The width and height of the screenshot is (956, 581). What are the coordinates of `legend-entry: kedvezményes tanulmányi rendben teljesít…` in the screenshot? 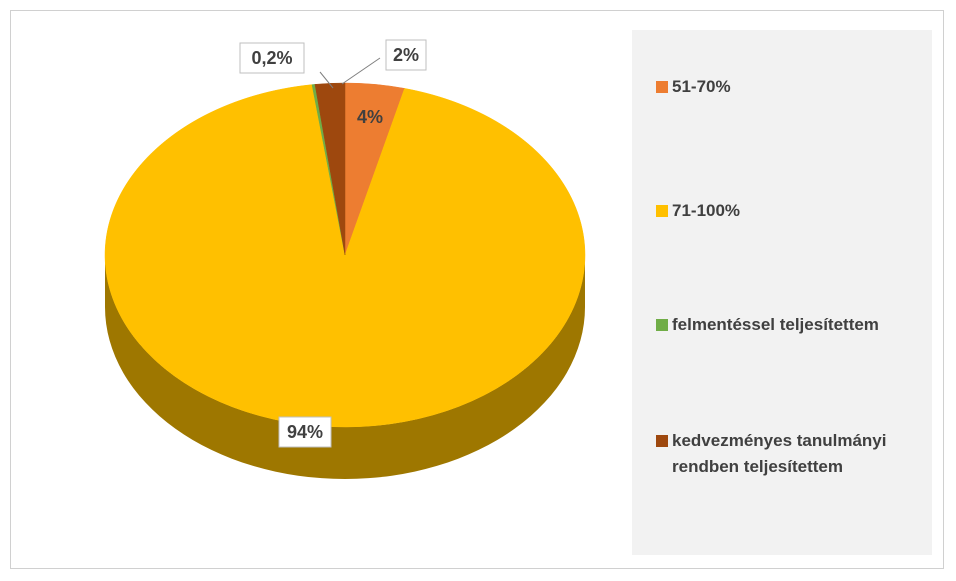 It's located at (781, 454).